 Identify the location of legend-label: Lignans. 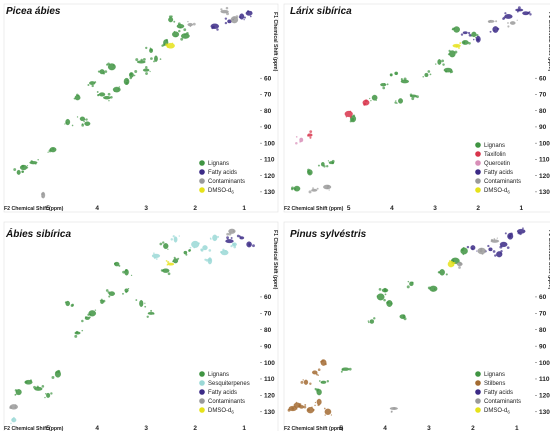
(218, 164).